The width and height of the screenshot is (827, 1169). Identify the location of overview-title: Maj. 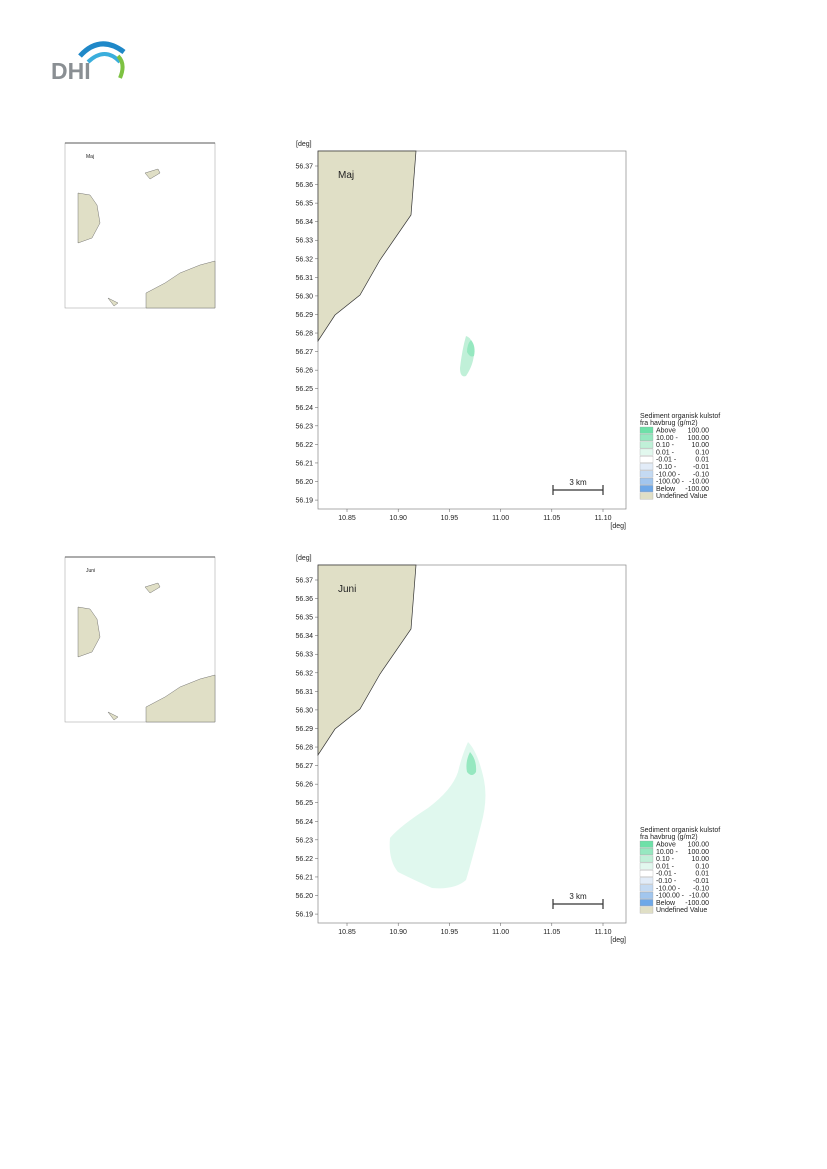
(90, 157).